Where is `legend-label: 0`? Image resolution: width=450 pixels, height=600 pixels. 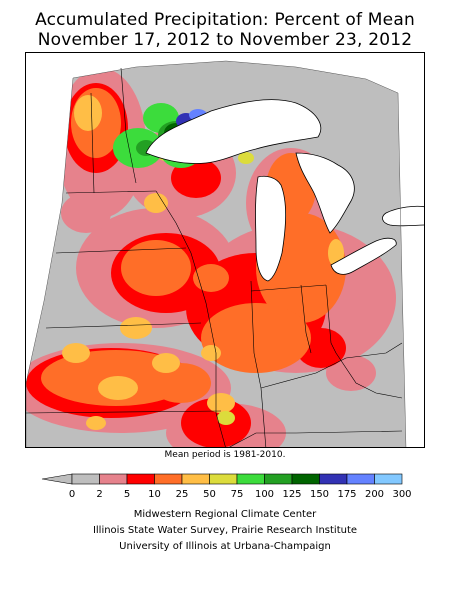 legend-label: 0 is located at coordinates (72, 494).